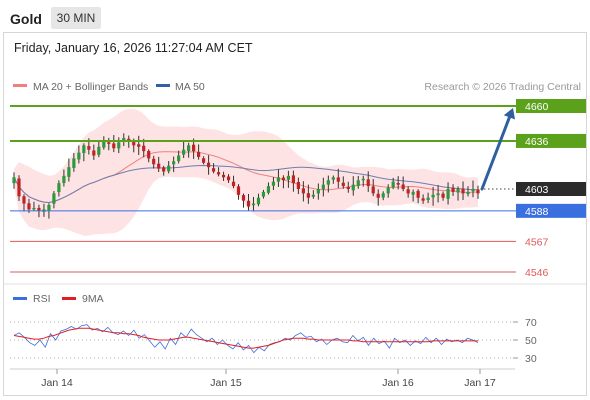 The image size is (590, 400). Describe the element at coordinates (531, 323) in the screenshot. I see `rsi-tick-70: 70` at that location.